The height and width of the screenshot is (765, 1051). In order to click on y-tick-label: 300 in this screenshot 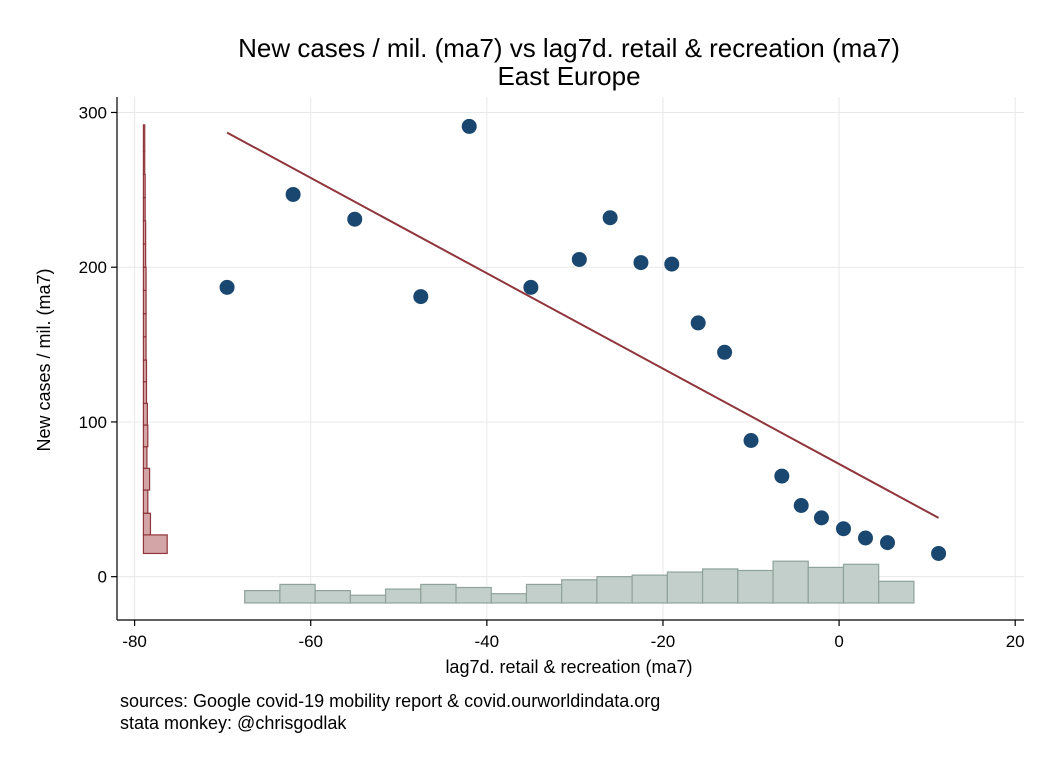, I will do `click(93, 112)`.